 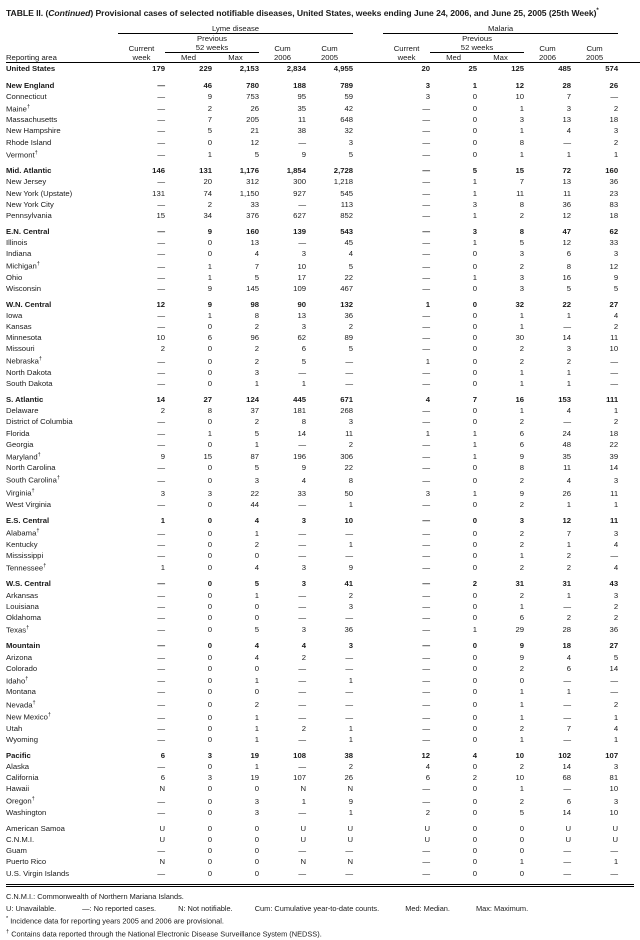 I want to click on table-row: Oklahoma — 0 0 — — — 0 6 2 2, so click(x=323, y=617).